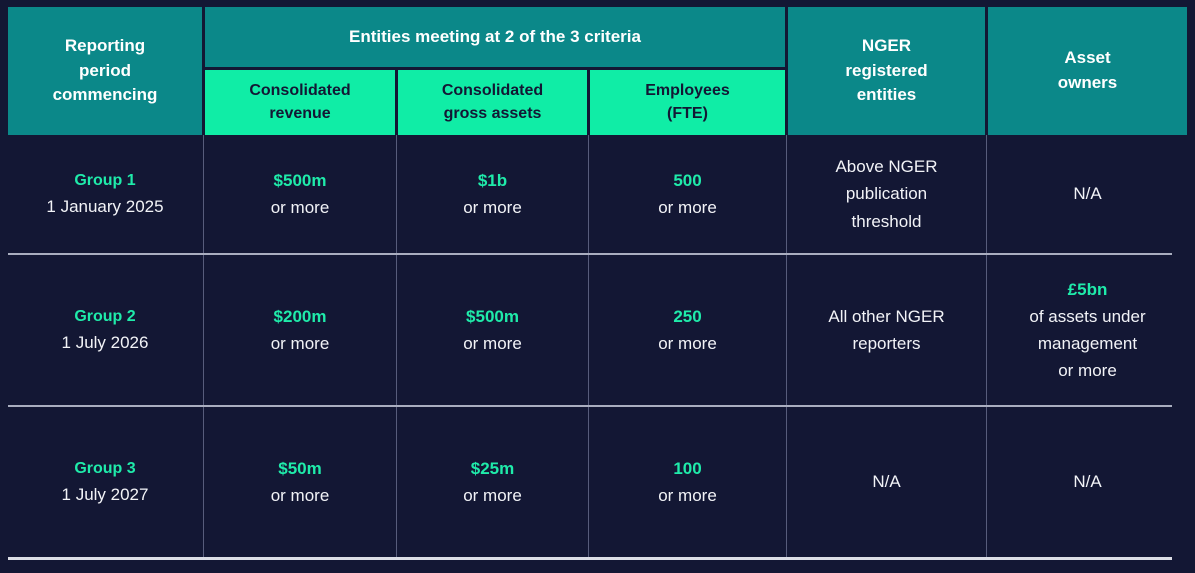  I want to click on group-3-revenue-sub: or more, so click(300, 495).